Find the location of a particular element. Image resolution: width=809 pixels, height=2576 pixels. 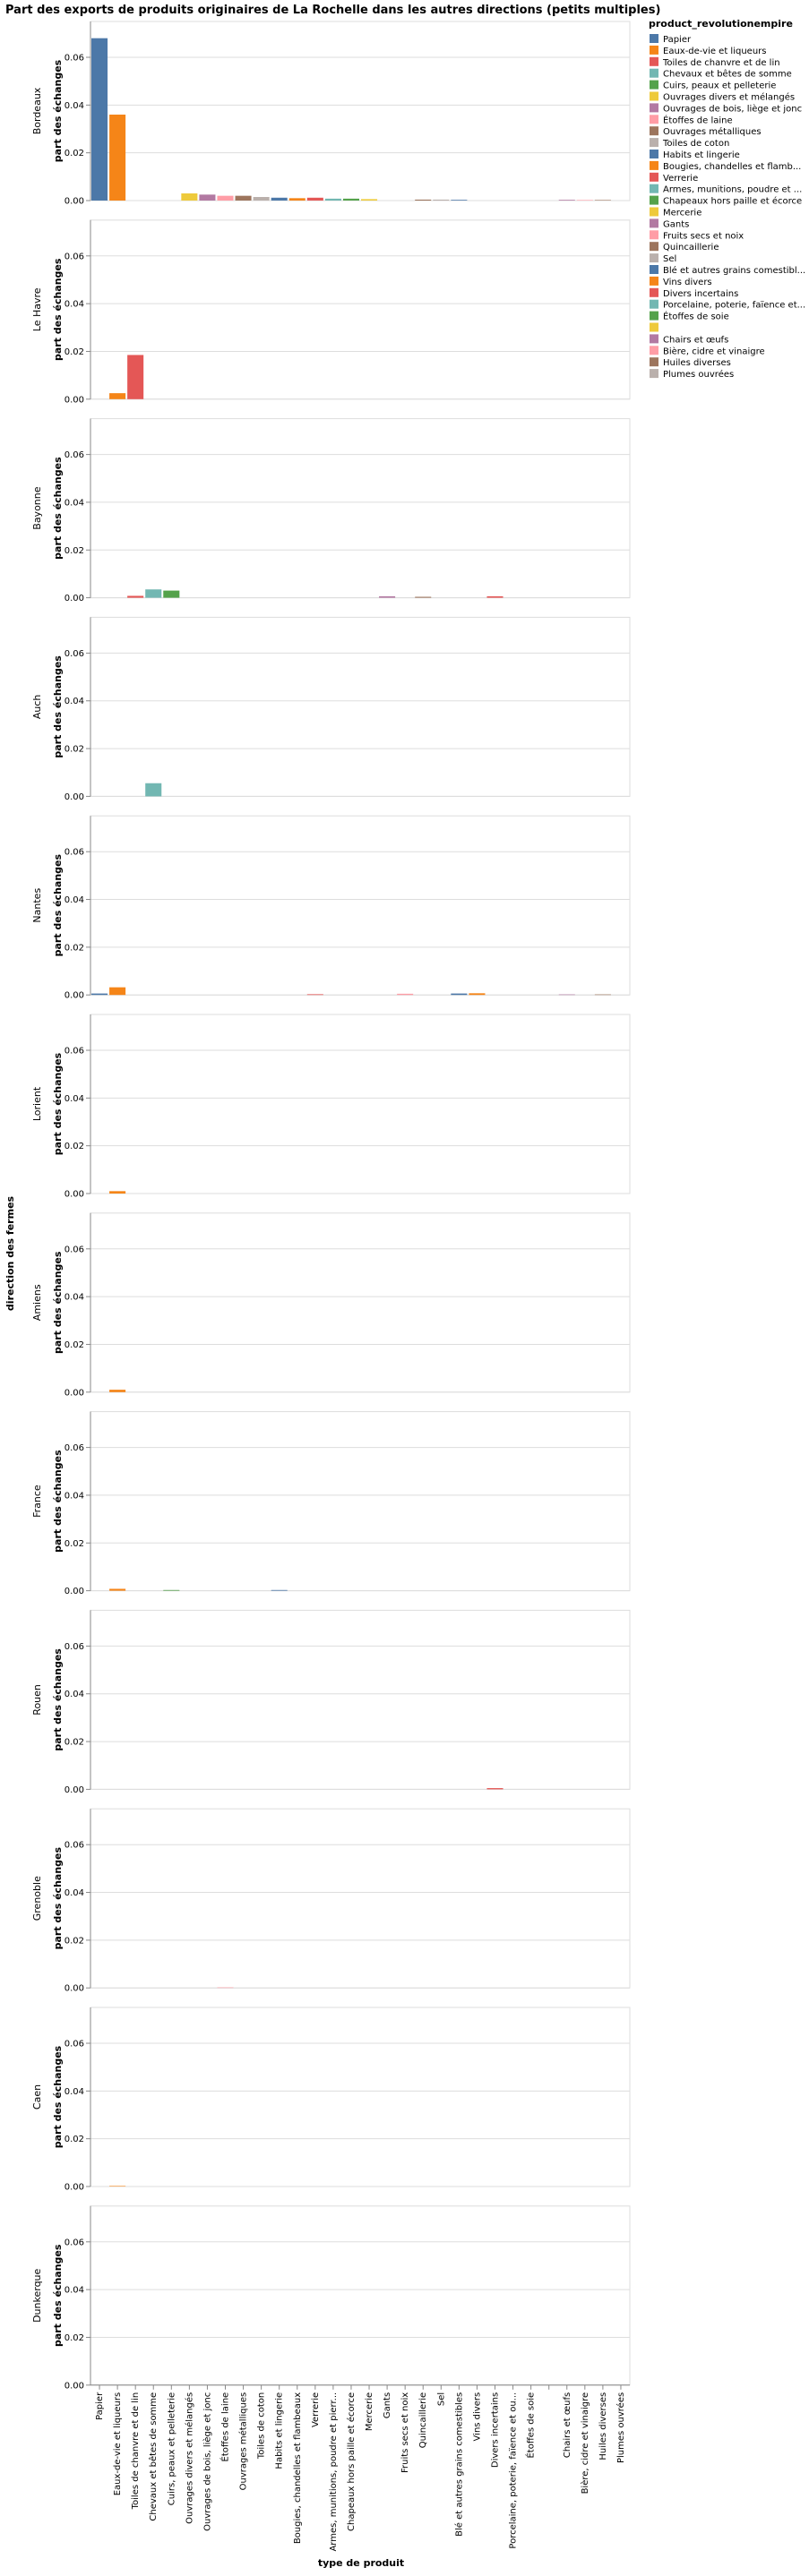

x-axis-title: type de produit is located at coordinates (361, 2563).